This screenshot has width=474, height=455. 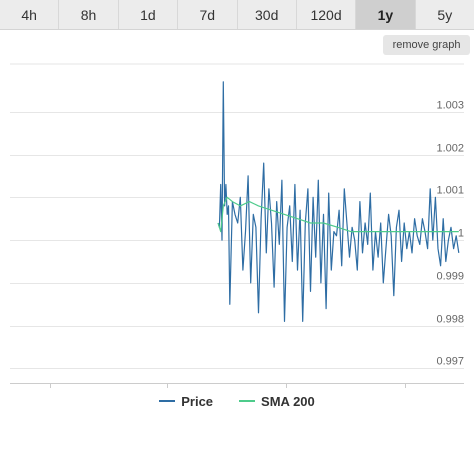 What do you see at coordinates (450, 362) in the screenshot?
I see `y-tick-label: 0.997` at bounding box center [450, 362].